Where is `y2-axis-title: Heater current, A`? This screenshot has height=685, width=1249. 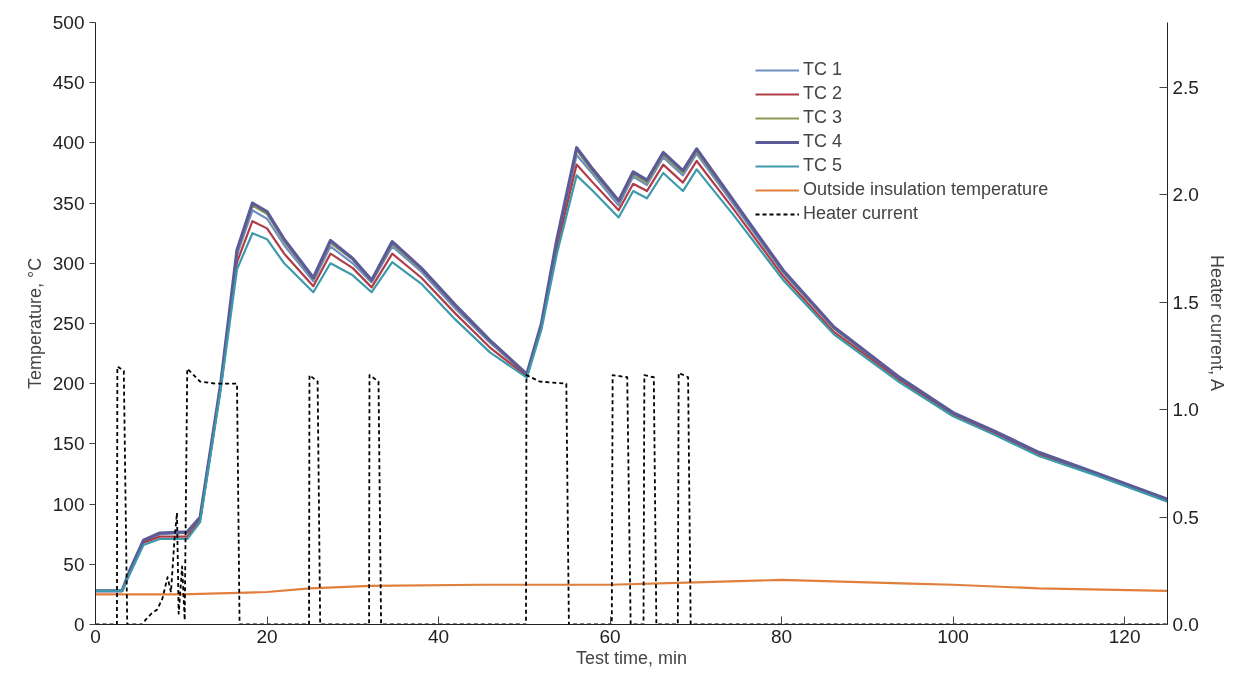 y2-axis-title: Heater current, A is located at coordinates (1216, 323).